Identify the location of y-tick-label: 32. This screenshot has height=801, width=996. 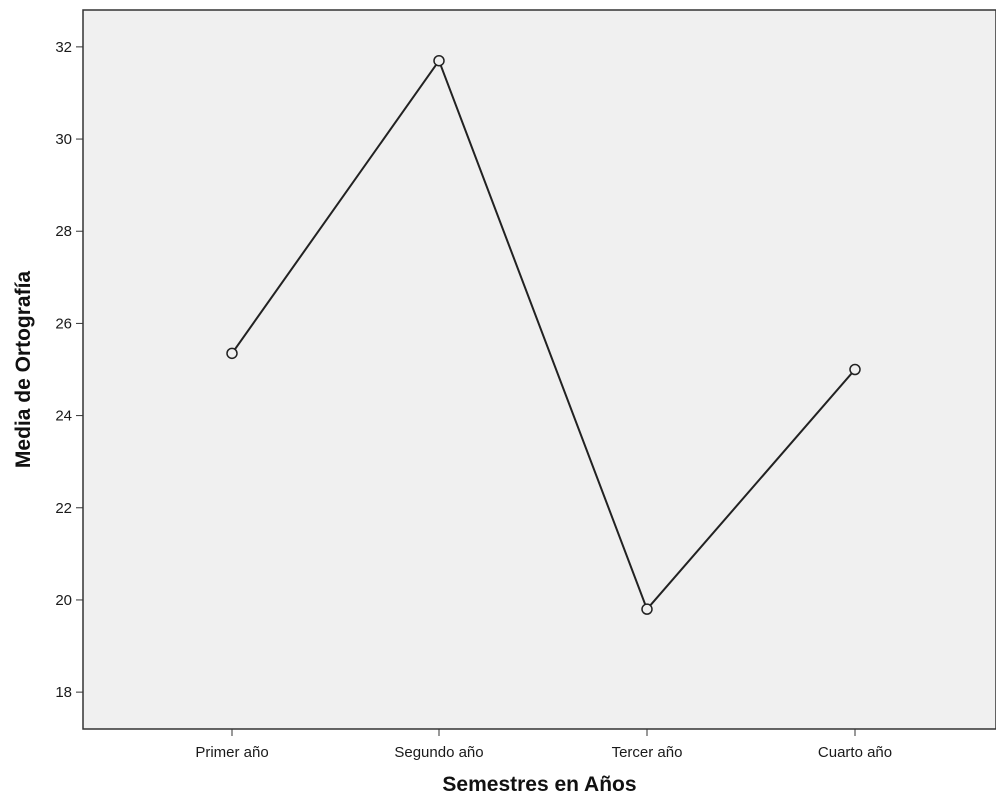
(63, 47).